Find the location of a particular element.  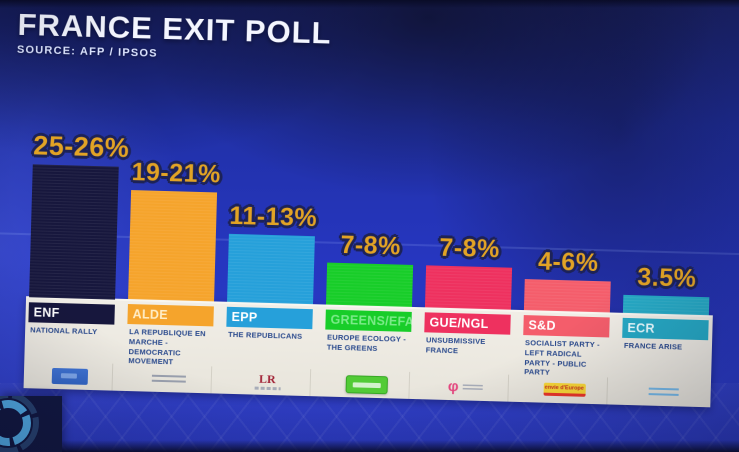

bar-epp is located at coordinates (271, 269).